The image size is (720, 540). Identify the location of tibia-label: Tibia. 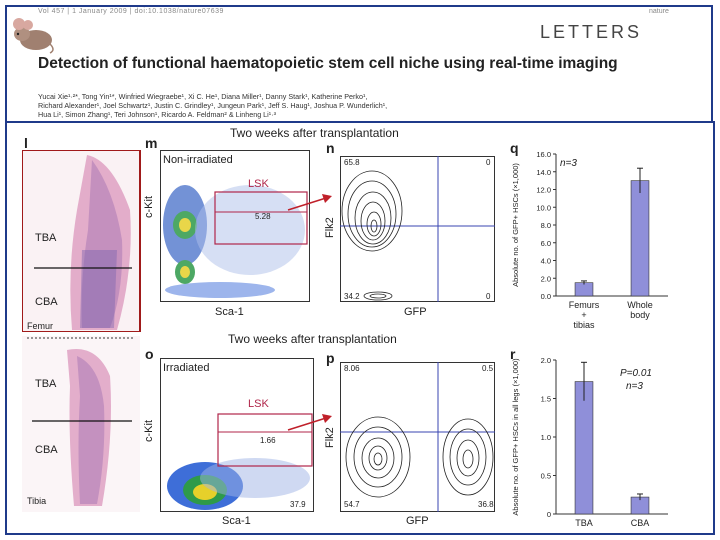
(37, 501).